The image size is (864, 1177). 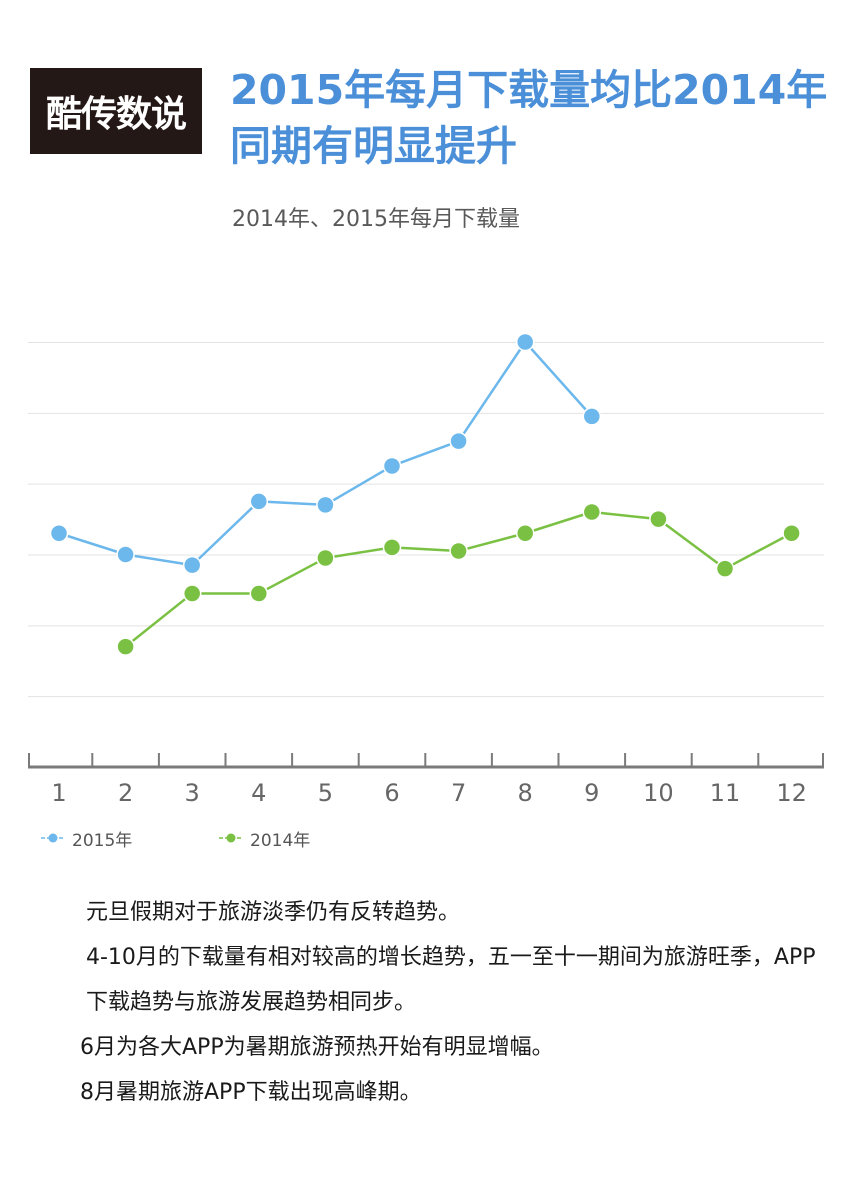 What do you see at coordinates (325, 793) in the screenshot?
I see `x-tick-label: 5` at bounding box center [325, 793].